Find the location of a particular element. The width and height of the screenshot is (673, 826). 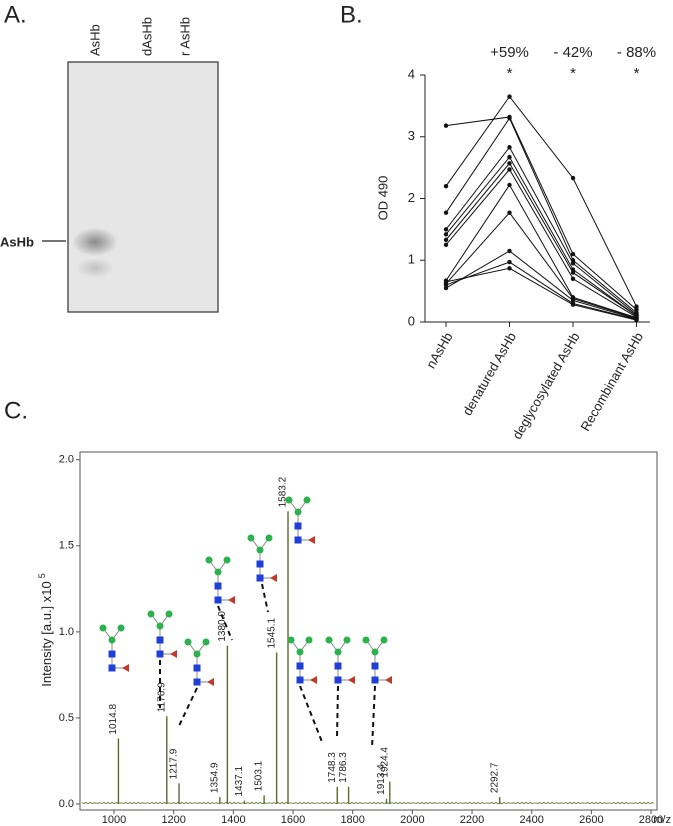

x-tick-label: 1600 is located at coordinates (293, 820).